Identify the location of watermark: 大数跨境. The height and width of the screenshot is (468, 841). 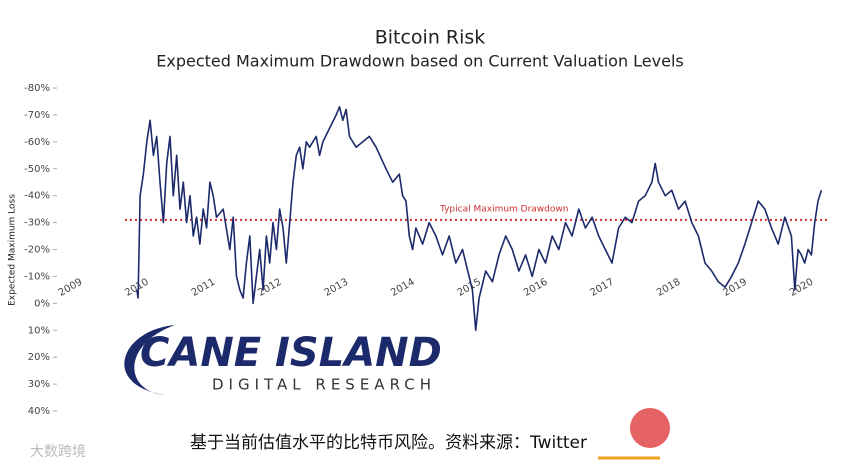
(58, 452).